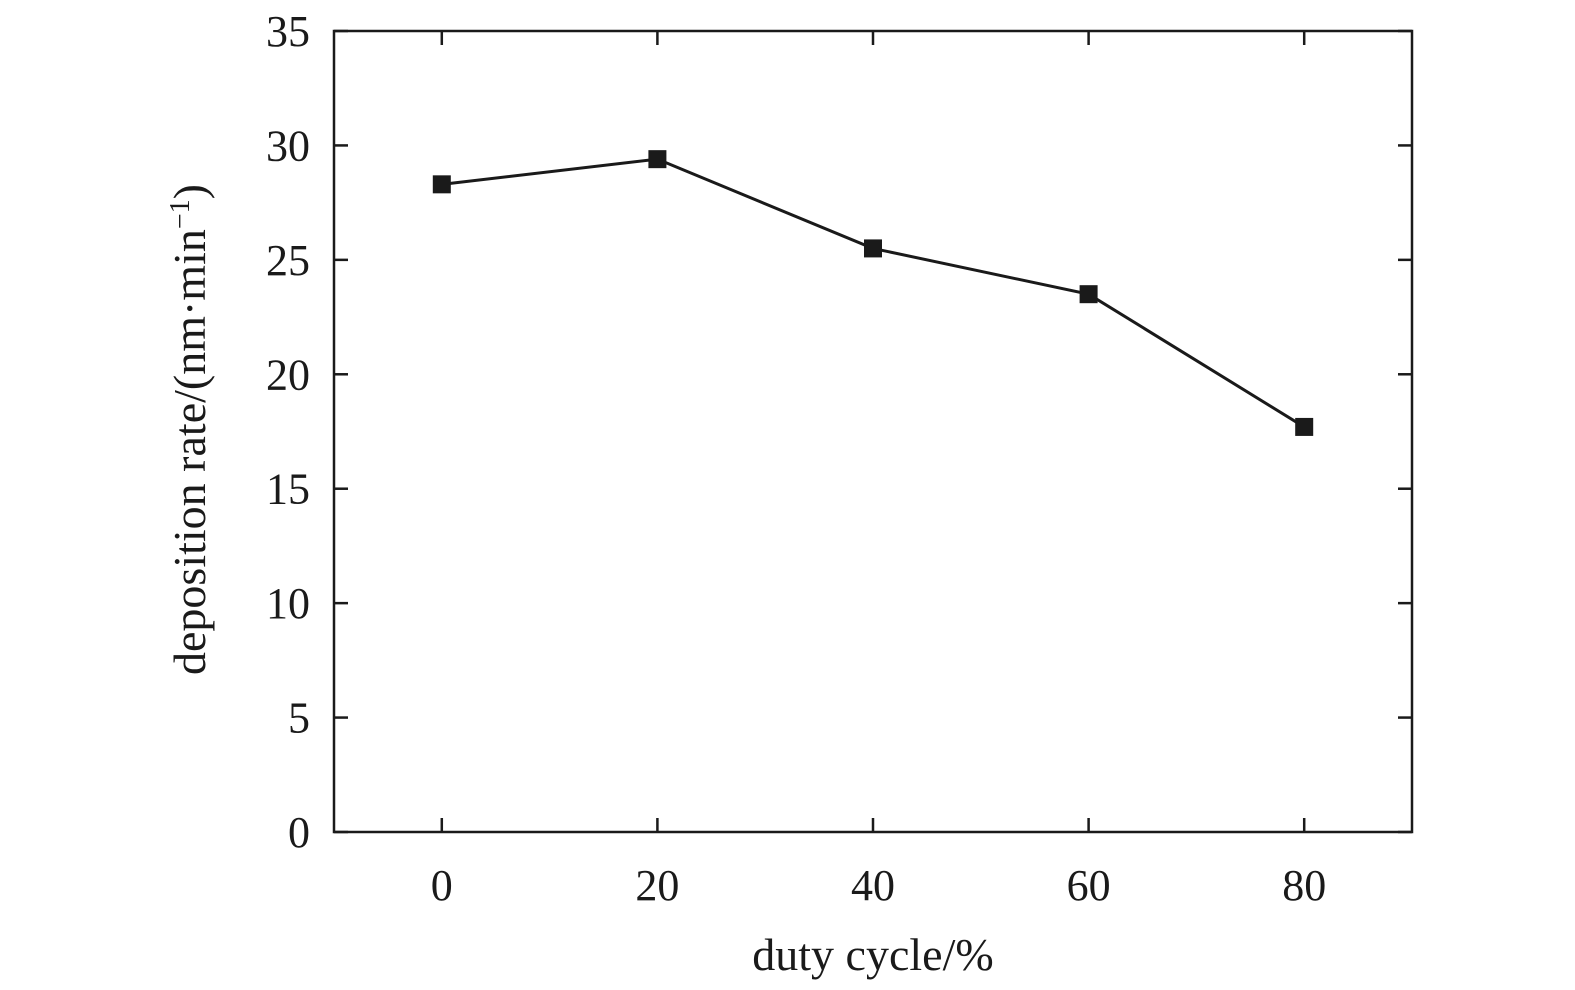 The height and width of the screenshot is (990, 1575). I want to click on y-axis-title-close: ), so click(189, 191).